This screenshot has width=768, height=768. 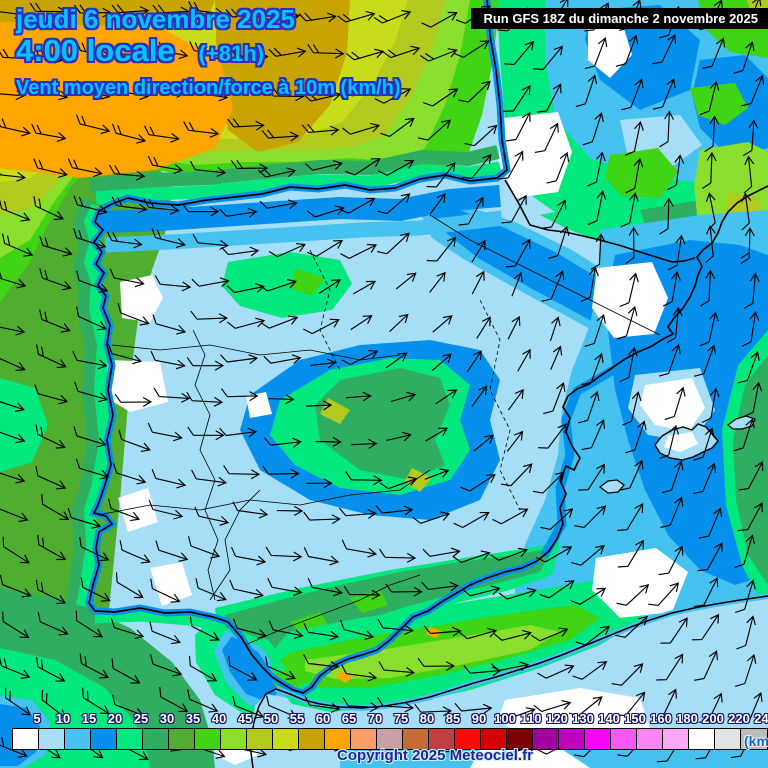 I want to click on wind-scale-colorbar, so click(x=390, y=739).